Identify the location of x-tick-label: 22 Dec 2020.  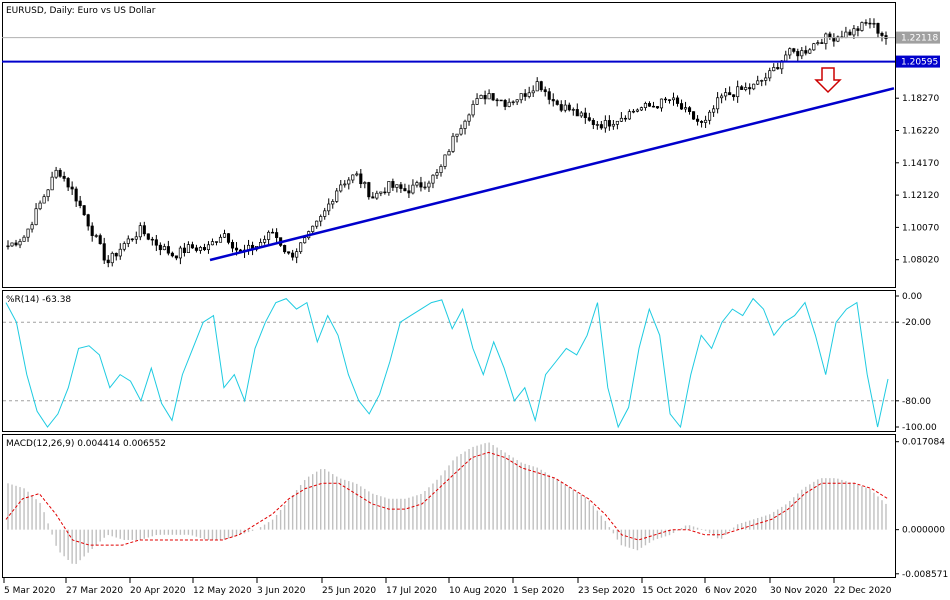
(863, 591).